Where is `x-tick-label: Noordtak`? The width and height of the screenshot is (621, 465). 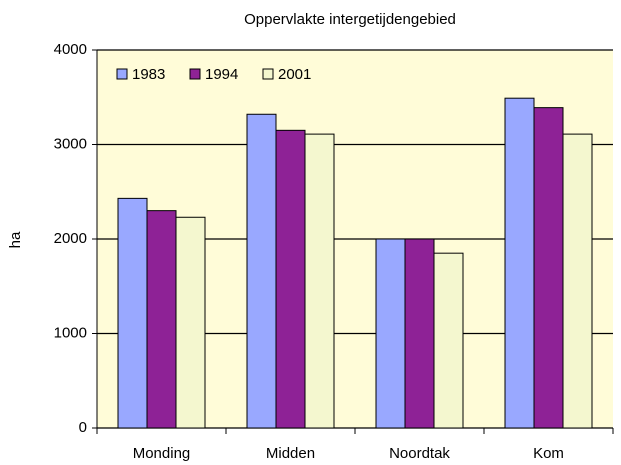
x-tick-label: Noordtak is located at coordinates (419, 453).